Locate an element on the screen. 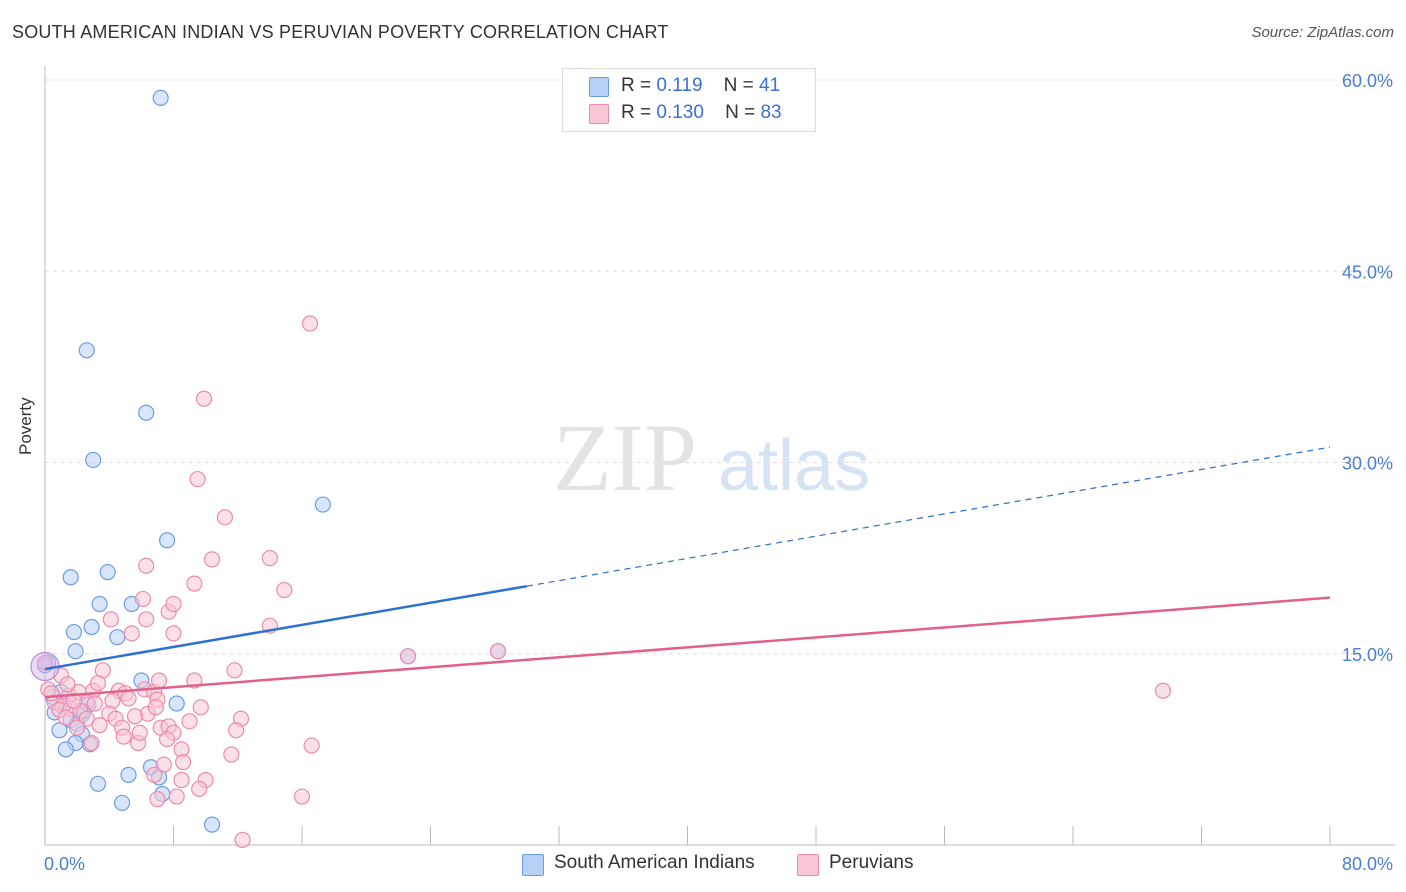 This screenshot has width=1406, height=892. bottom-legend-label: Peruvians is located at coordinates (871, 862).